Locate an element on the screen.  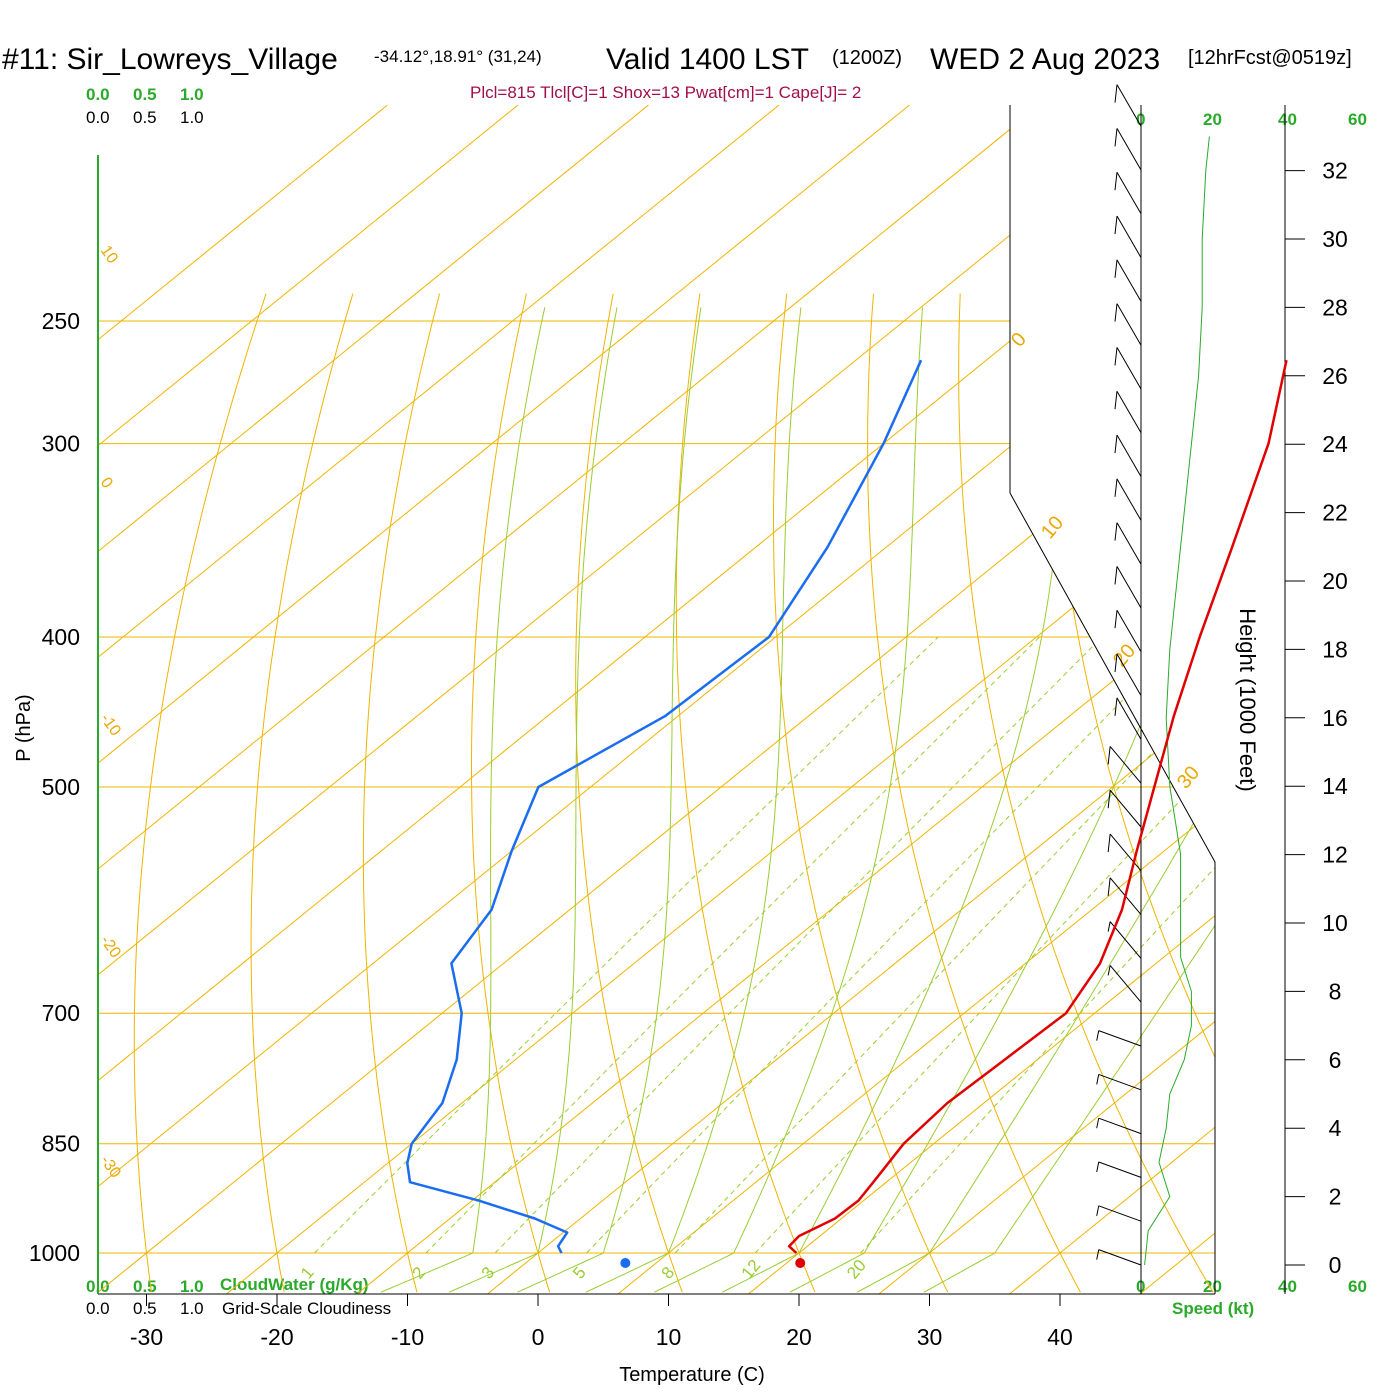
speed-tick: 60 is located at coordinates (1357, 119).